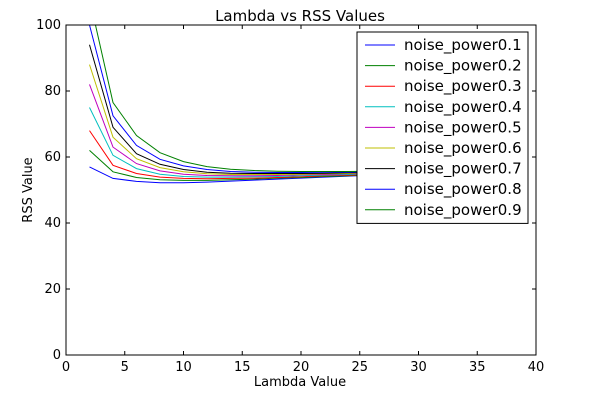  I want to click on x-tick-label: 20, so click(301, 367).